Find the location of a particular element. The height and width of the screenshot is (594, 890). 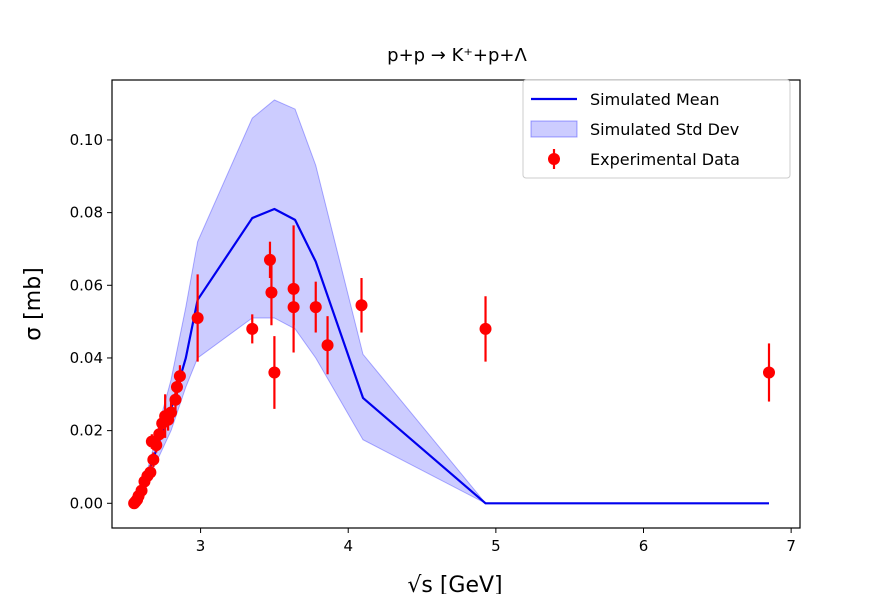

x-tick-label-3: 3 is located at coordinates (201, 546).